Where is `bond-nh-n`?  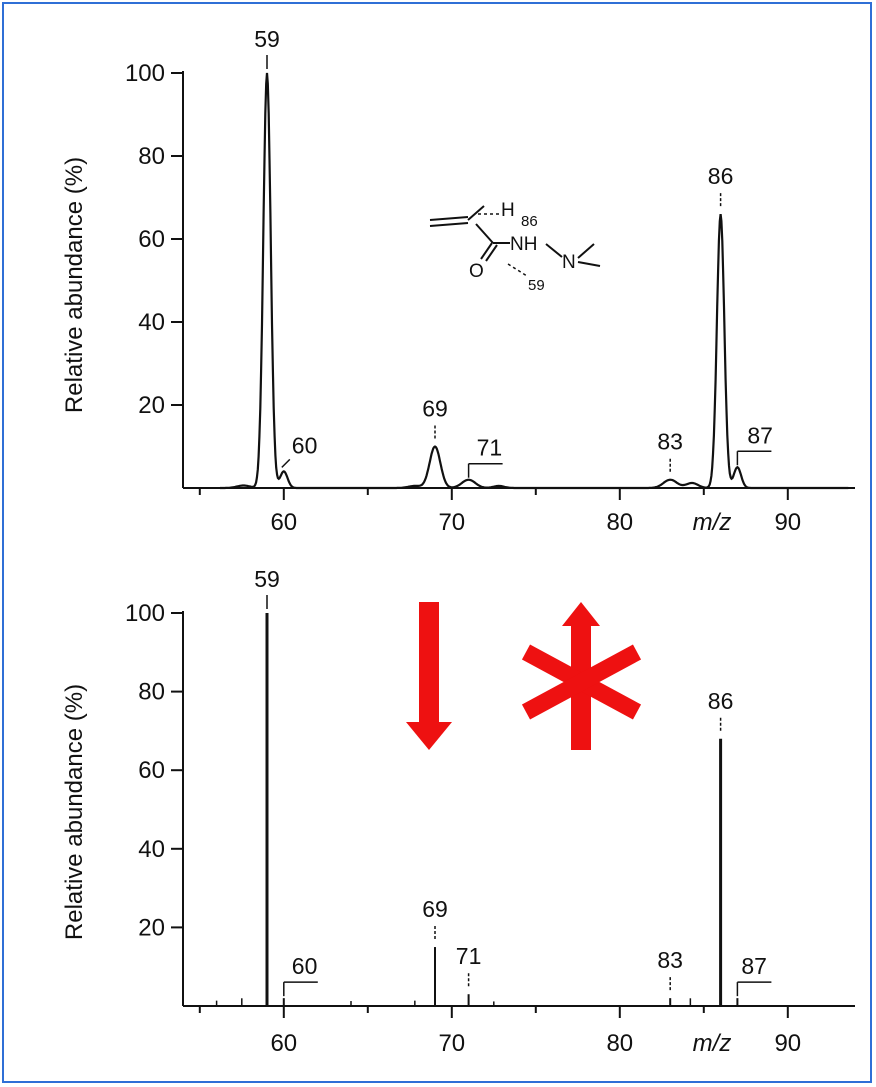
bond-nh-n is located at coordinates (554, 250).